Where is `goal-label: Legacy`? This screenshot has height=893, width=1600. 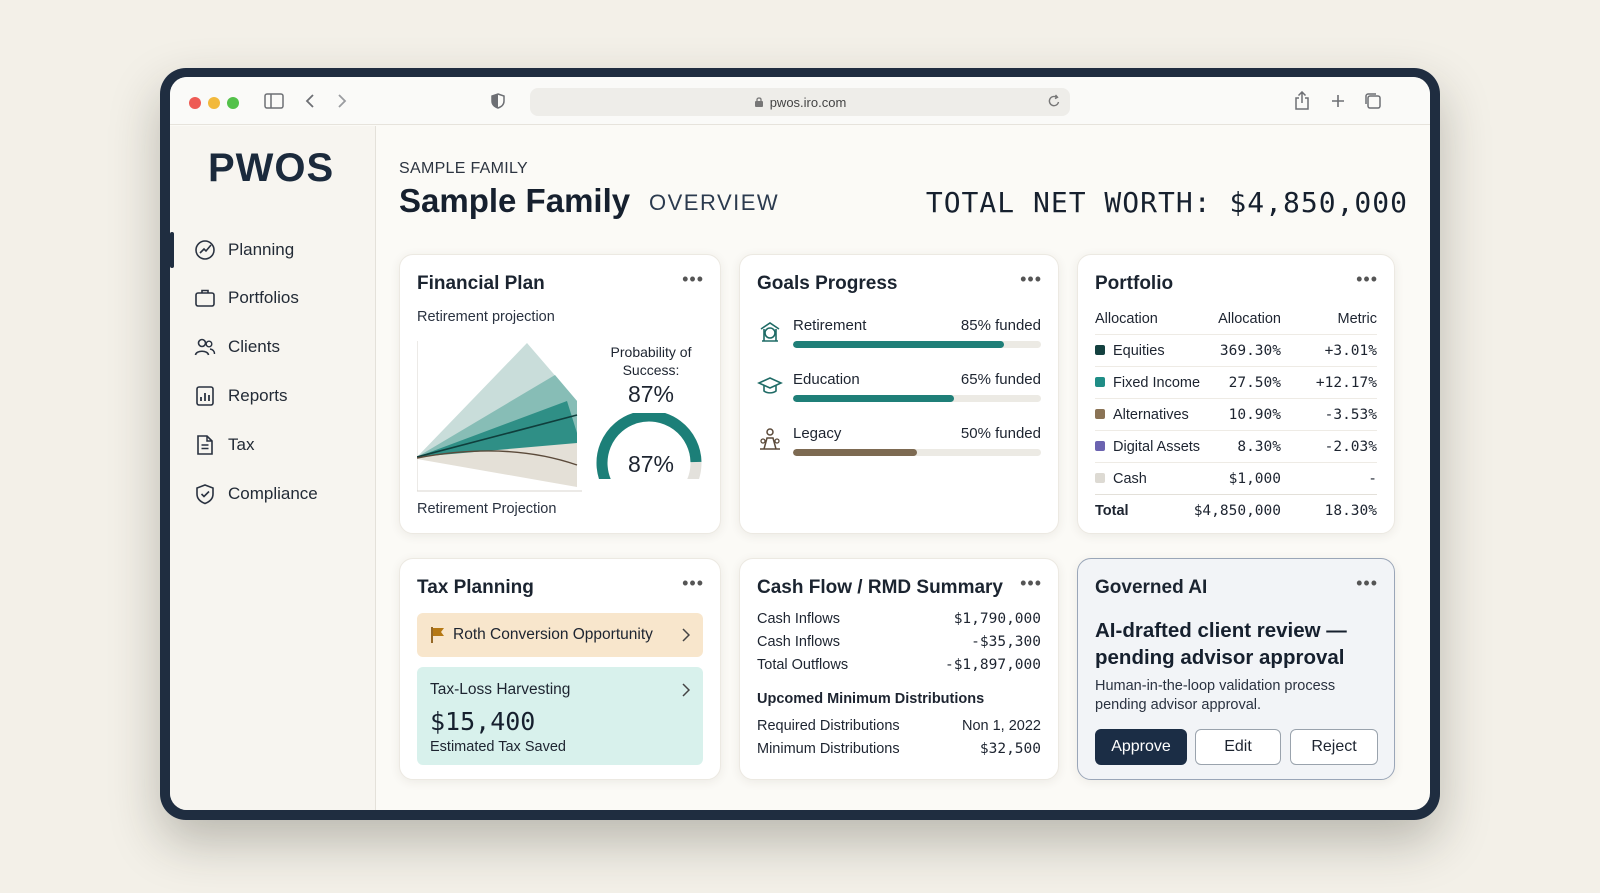
goal-label: Legacy is located at coordinates (817, 433).